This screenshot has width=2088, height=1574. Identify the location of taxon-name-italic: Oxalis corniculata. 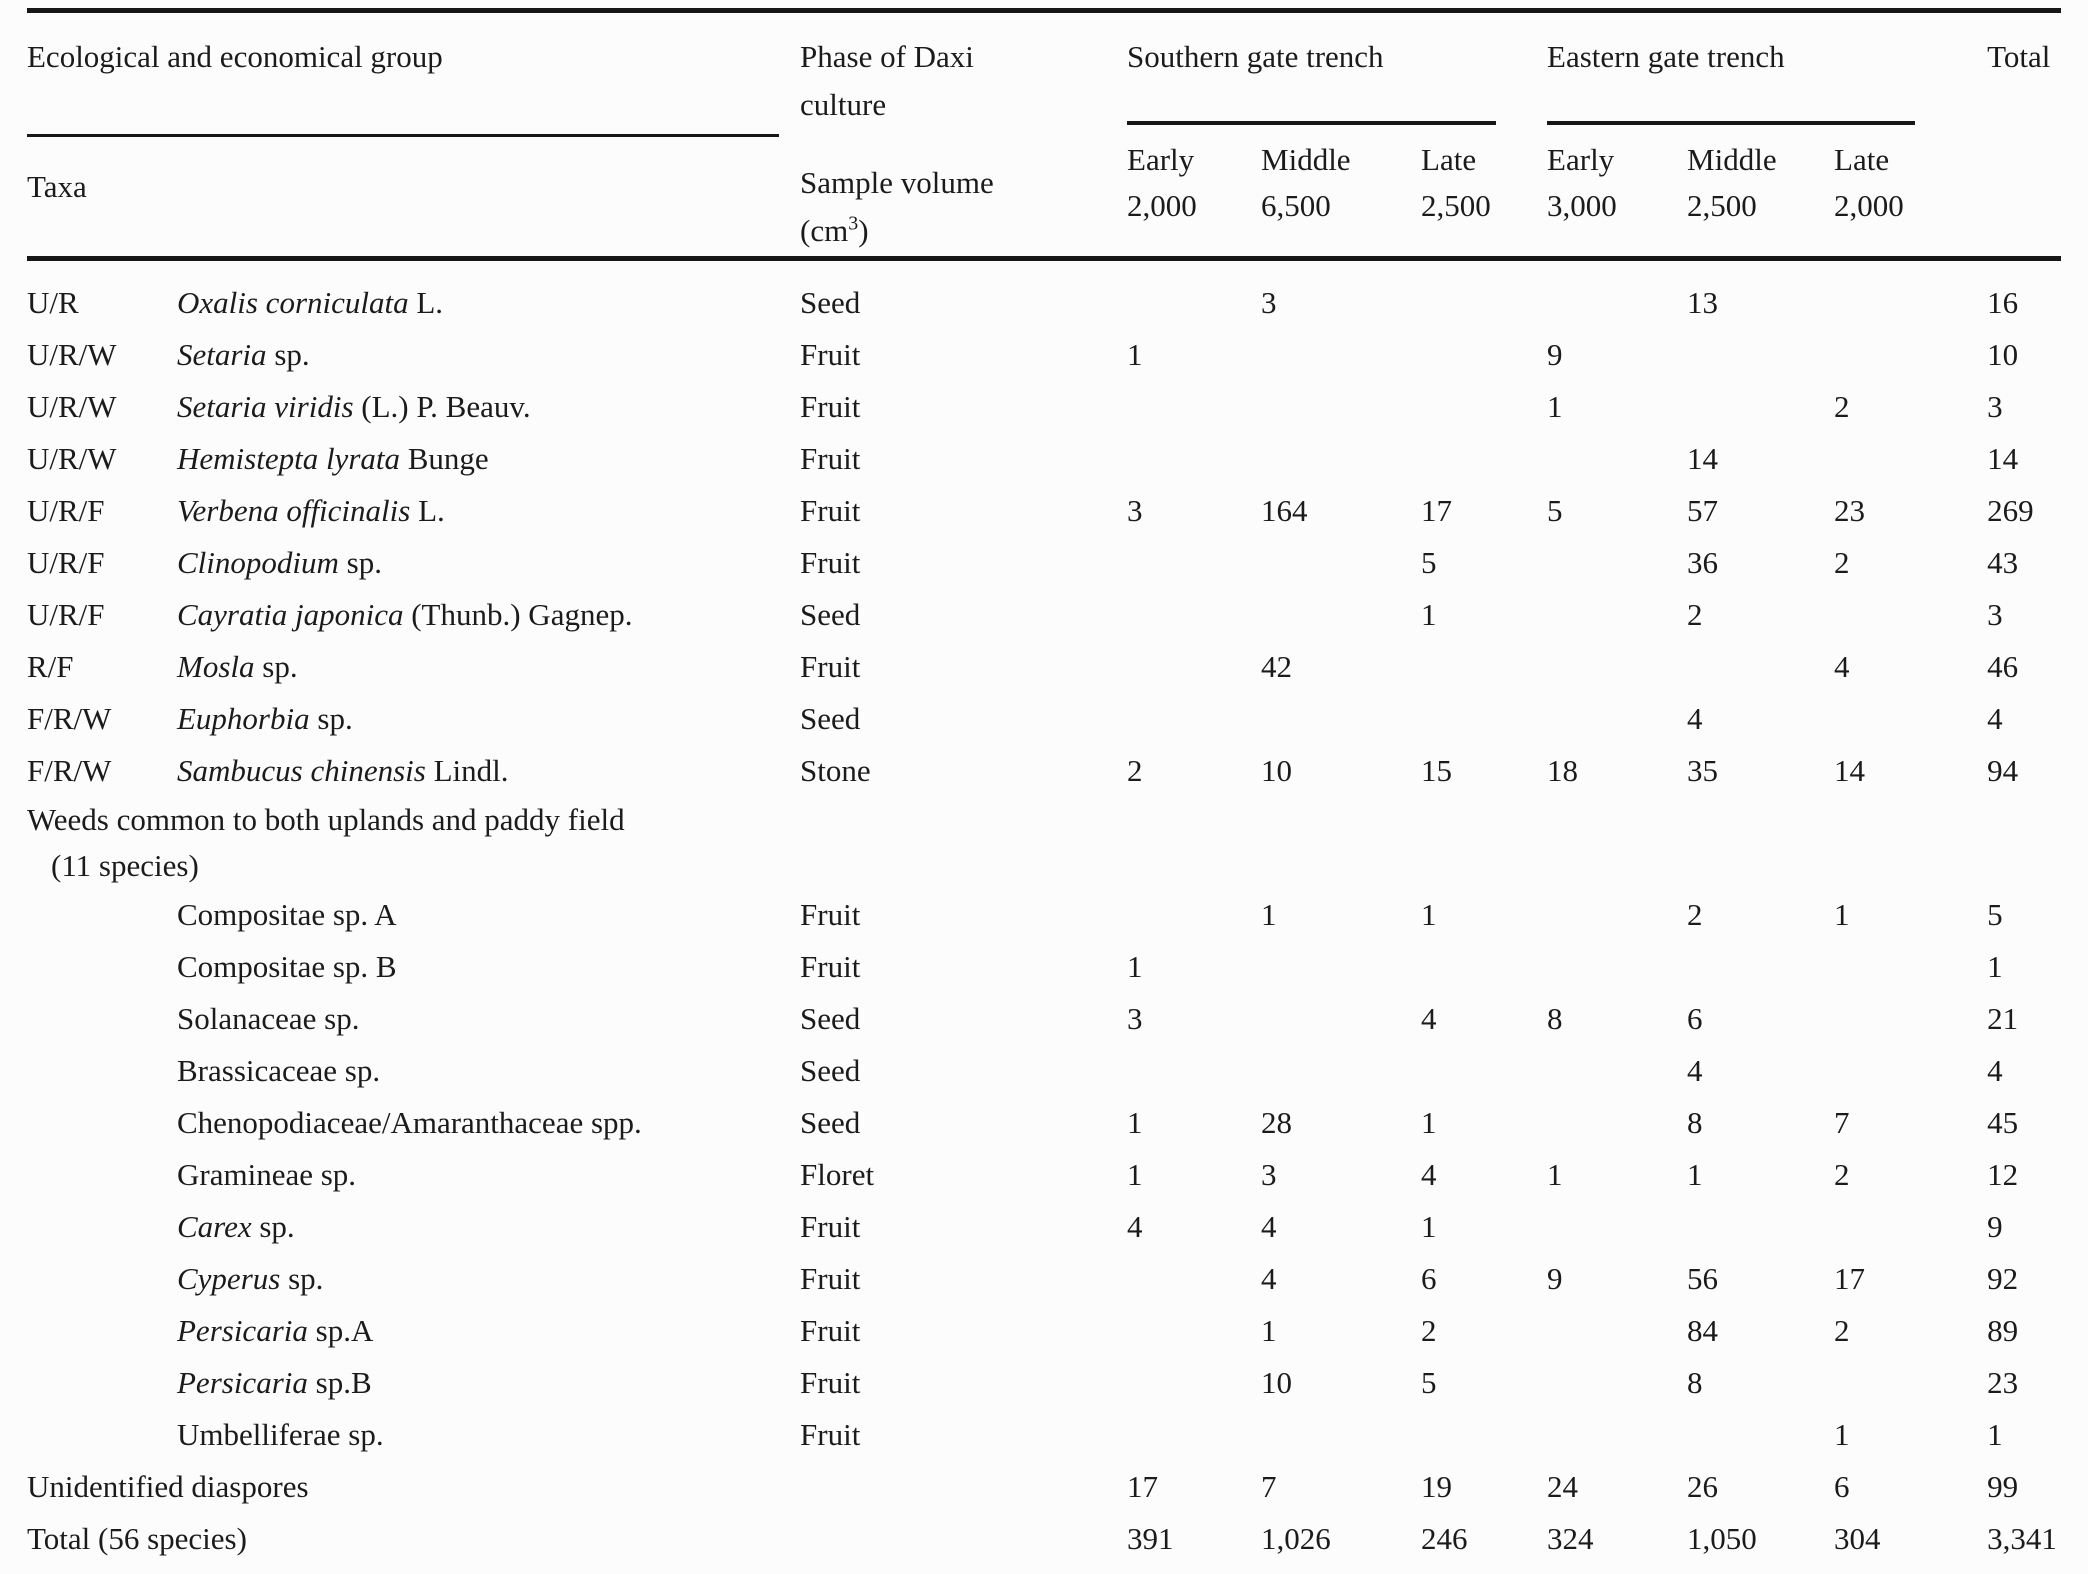
(293, 302).